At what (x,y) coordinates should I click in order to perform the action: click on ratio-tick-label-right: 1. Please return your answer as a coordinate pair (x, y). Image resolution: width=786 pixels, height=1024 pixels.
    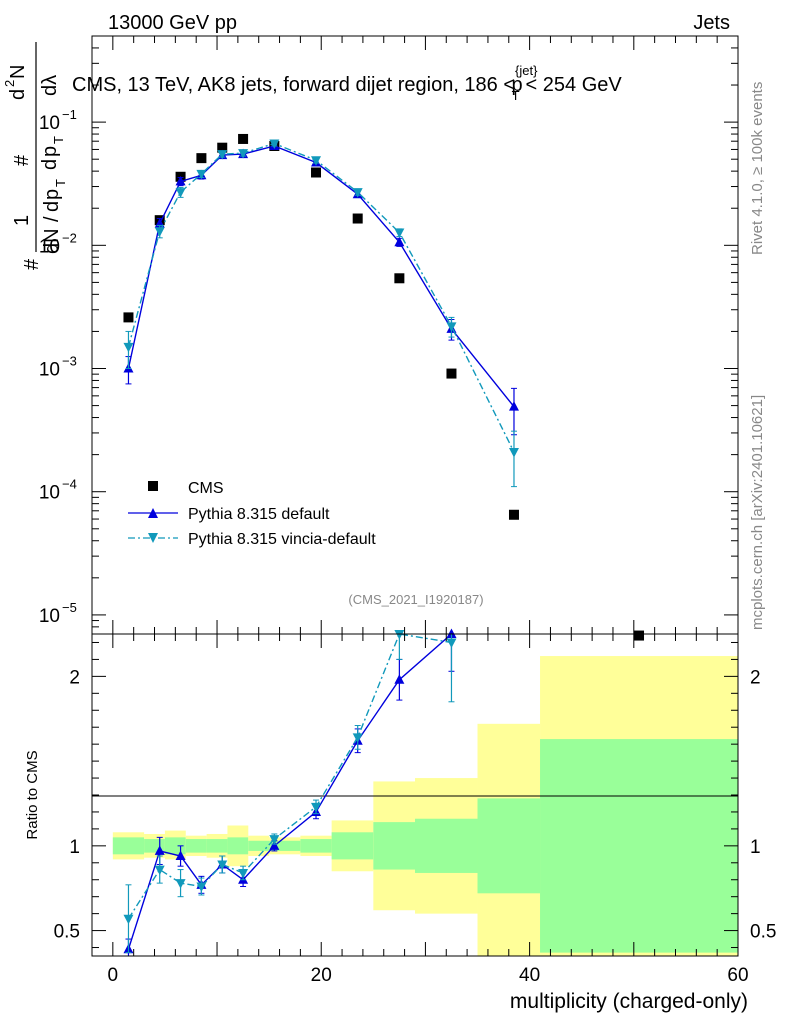
    Looking at the image, I should click on (755, 847).